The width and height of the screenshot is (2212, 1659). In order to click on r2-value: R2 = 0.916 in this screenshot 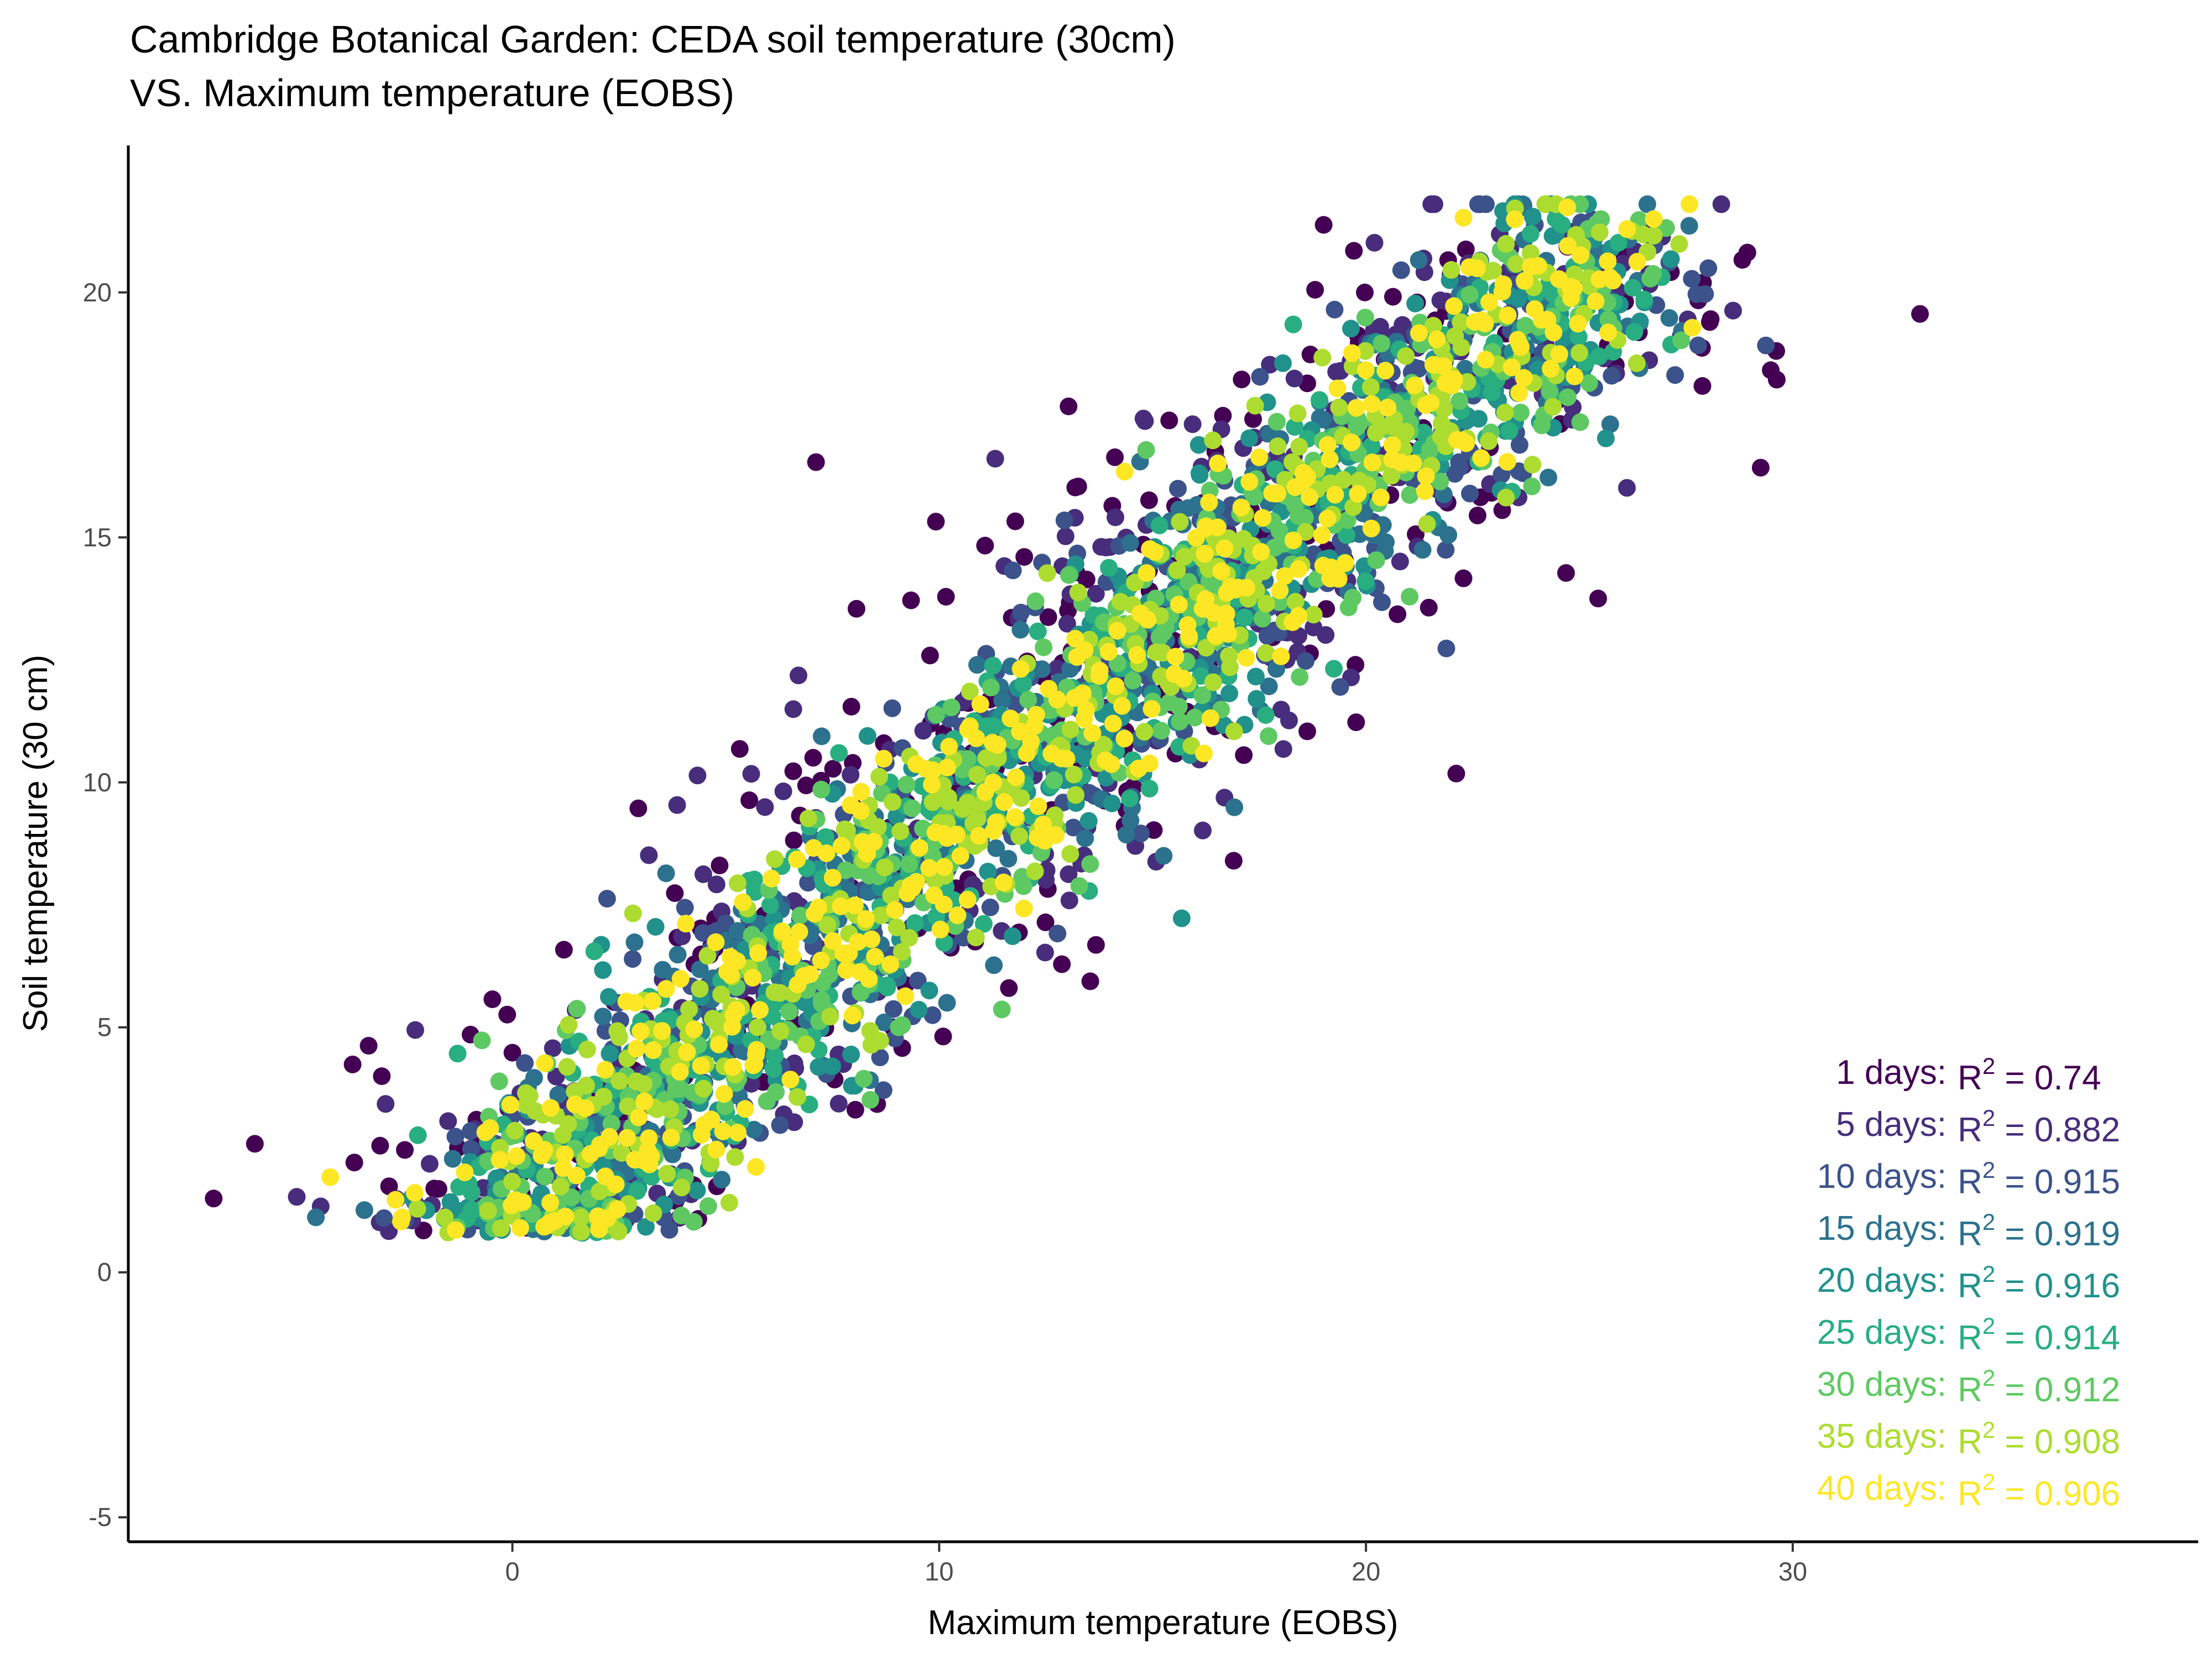, I will do `click(2039, 1283)`.